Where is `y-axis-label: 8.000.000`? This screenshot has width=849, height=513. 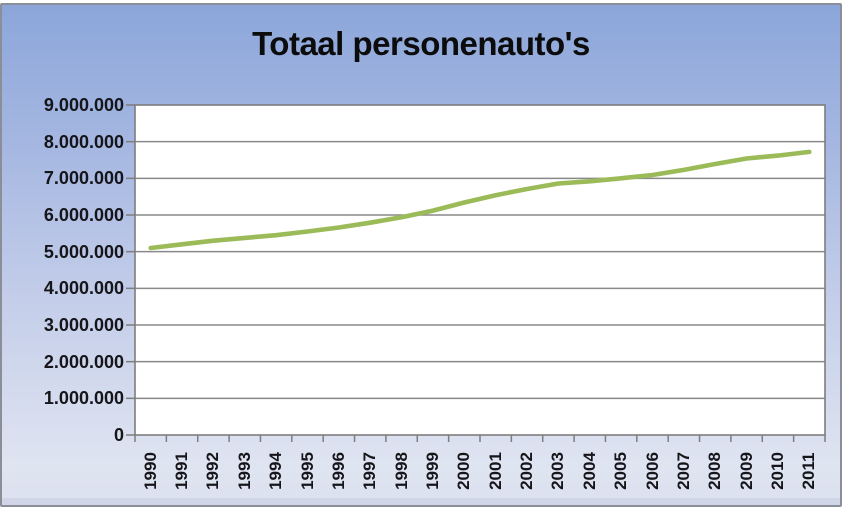 y-axis-label: 8.000.000 is located at coordinates (83, 141).